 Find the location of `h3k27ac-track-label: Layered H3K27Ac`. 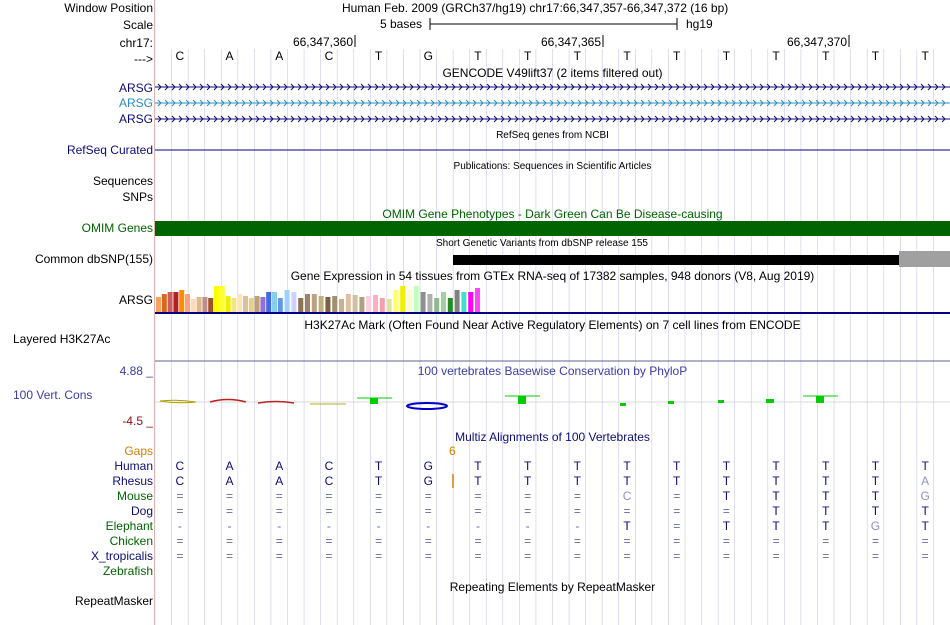

h3k27ac-track-label: Layered H3K27Ac is located at coordinates (62, 339).